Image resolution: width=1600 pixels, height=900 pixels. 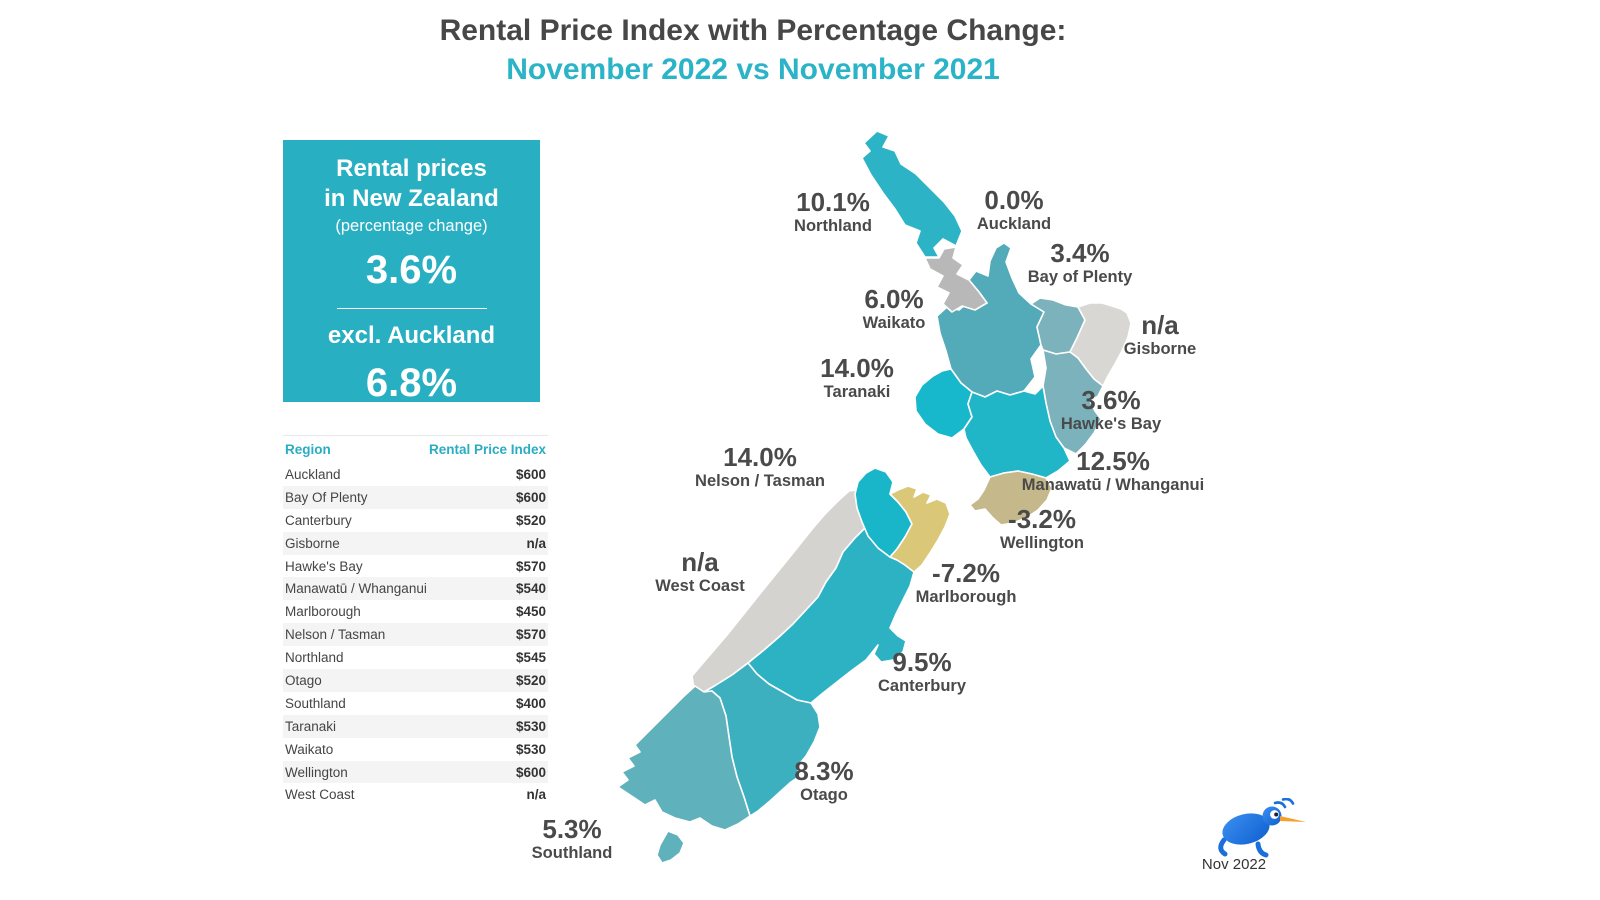 What do you see at coordinates (1080, 277) in the screenshot?
I see `region-name: Bay of Plenty` at bounding box center [1080, 277].